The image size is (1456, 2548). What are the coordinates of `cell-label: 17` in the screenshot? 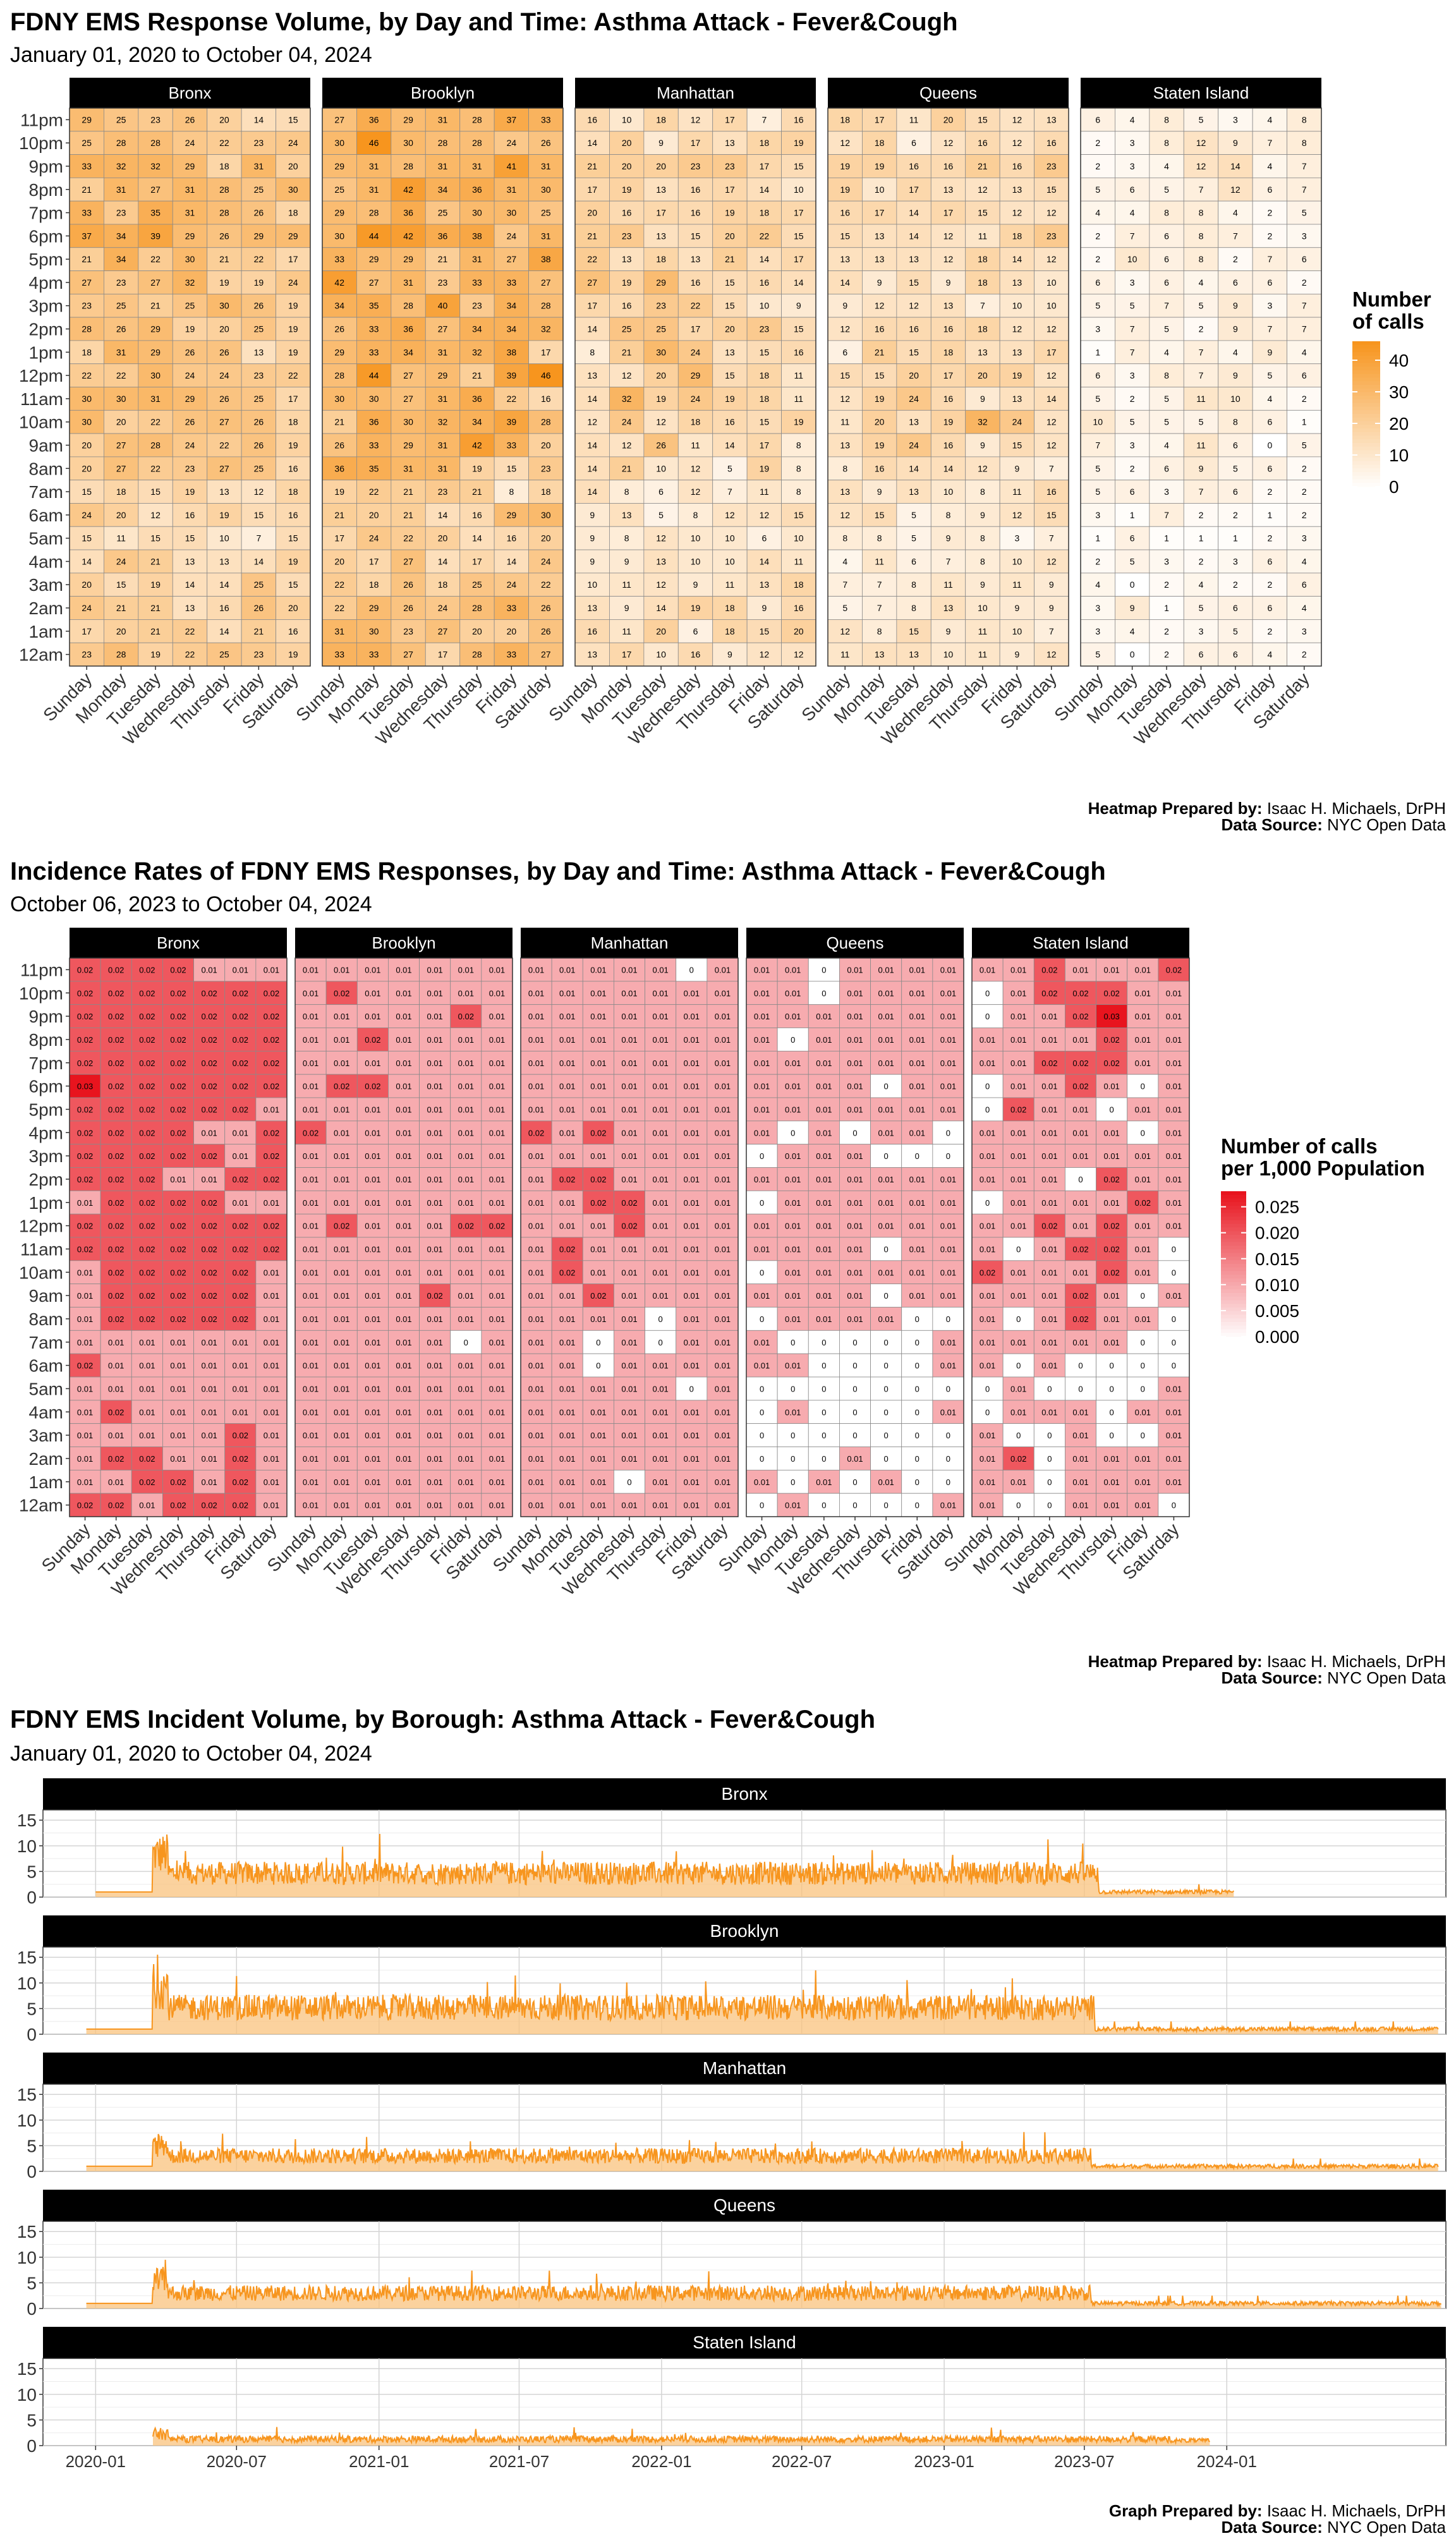 It's located at (293, 259).